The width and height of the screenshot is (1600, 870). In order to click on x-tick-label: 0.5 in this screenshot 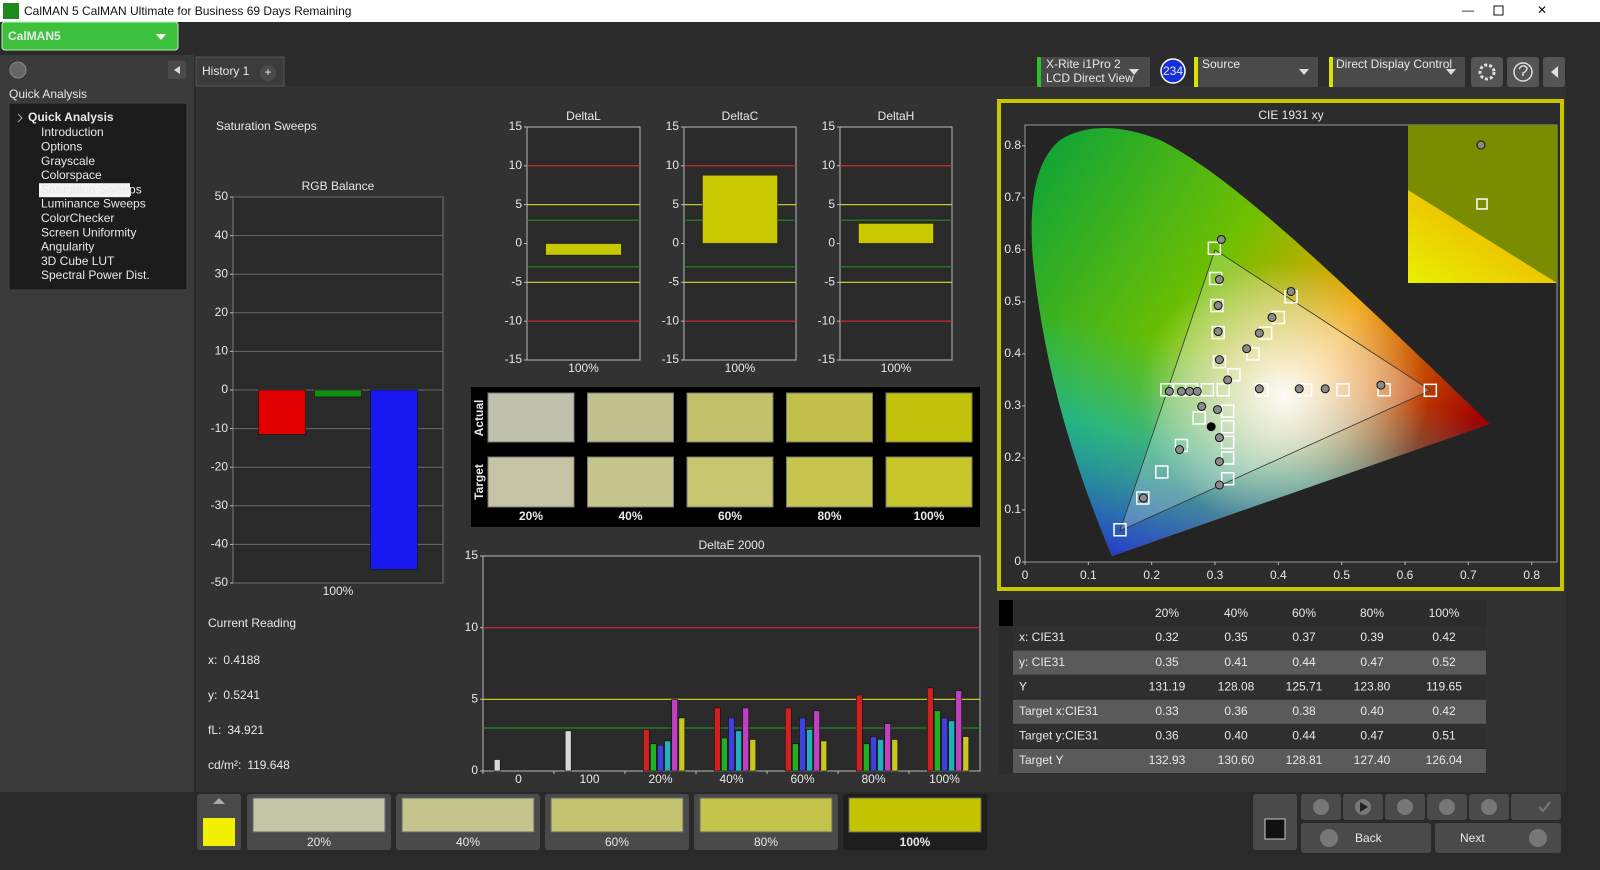, I will do `click(1341, 575)`.